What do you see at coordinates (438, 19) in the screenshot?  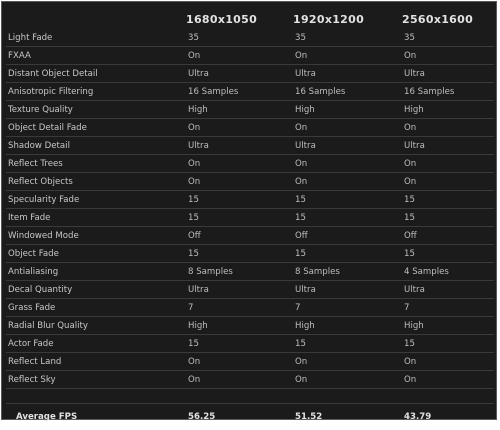 I see `column-header-2560x1600: 2560x1600` at bounding box center [438, 19].